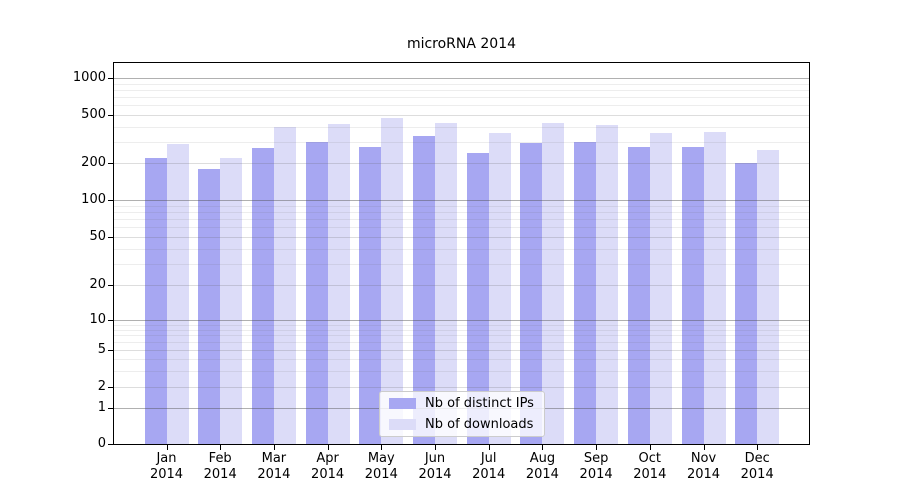 This screenshot has height=500, width=900. I want to click on legend-item-downloads: Nb of downloads, so click(466, 424).